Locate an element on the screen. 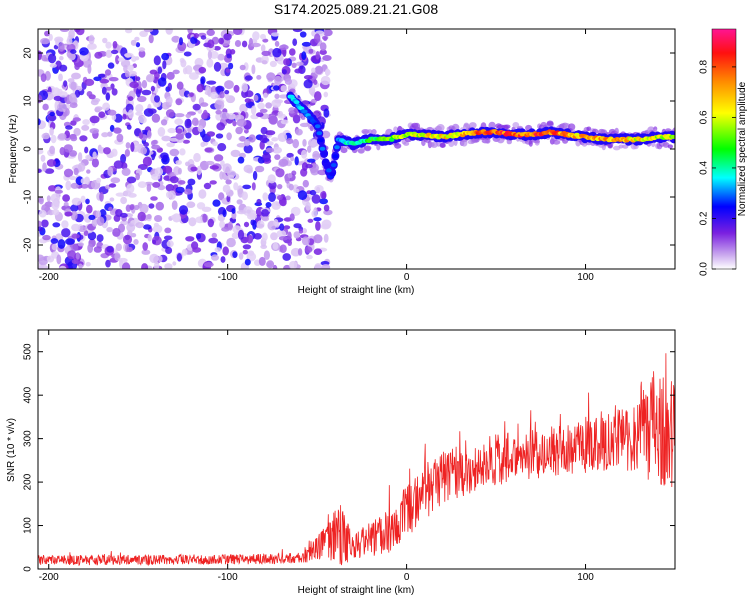 This screenshot has height=600, width=750. spectrogram-y-label: Frequency (Hz) is located at coordinates (13, 149).